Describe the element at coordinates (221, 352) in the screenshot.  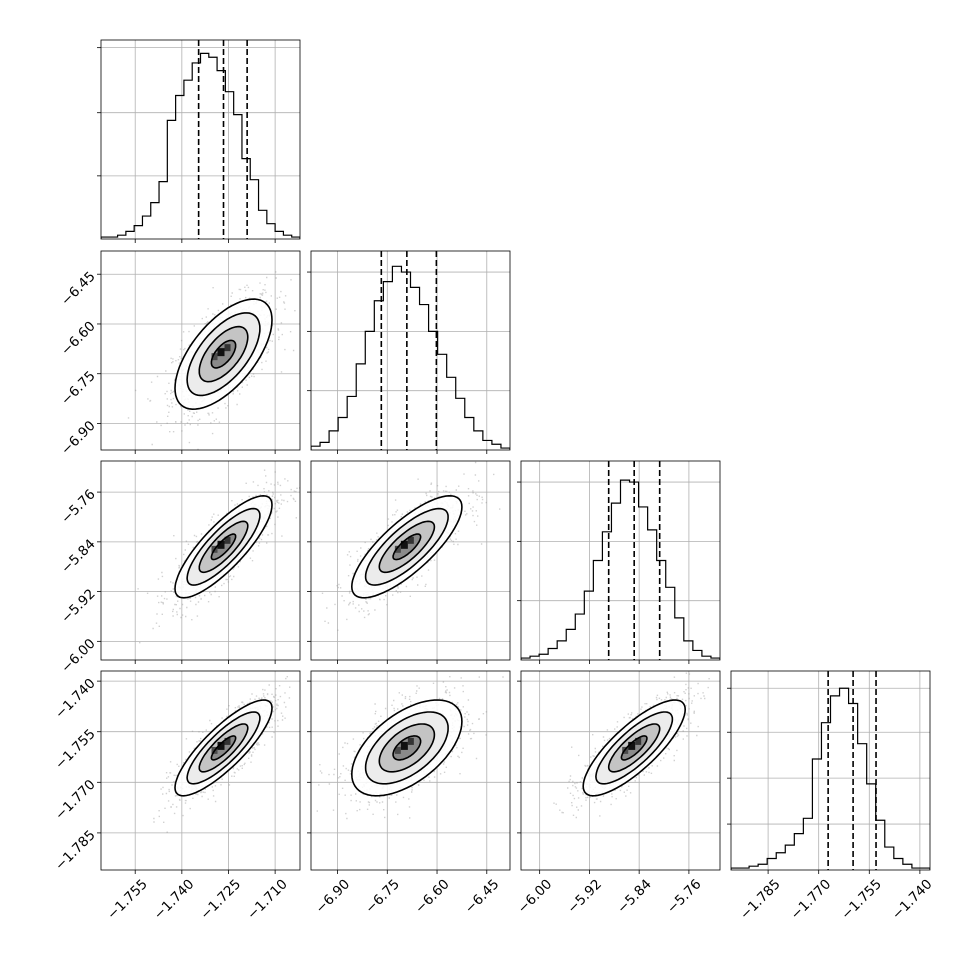
I see `panel-1-0-peak-block-a` at that location.